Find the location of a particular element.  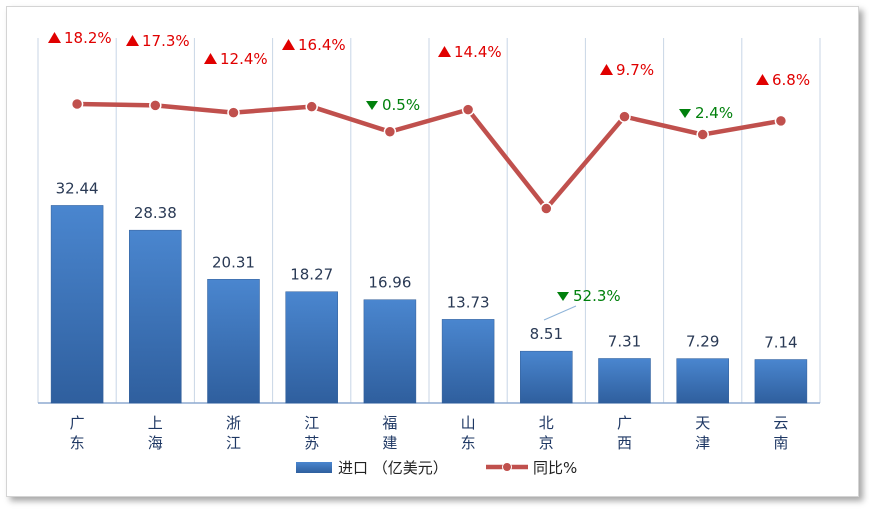

bar-value-label: 13.73 is located at coordinates (468, 302).